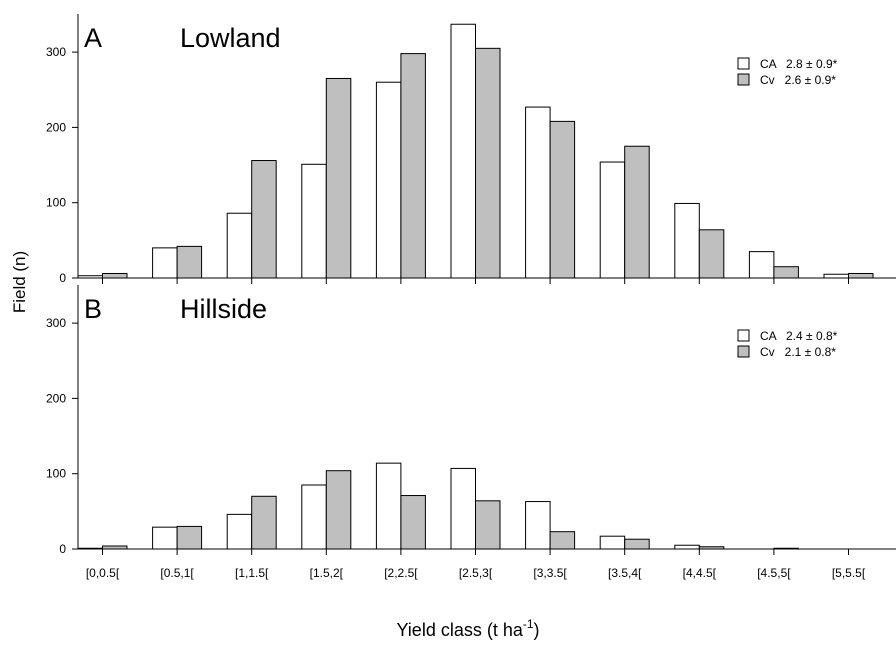 Image resolution: width=896 pixels, height=647 pixels. Describe the element at coordinates (799, 64) in the screenshot. I see `legend-label-ca: CA 2.8 ± 0.9*` at that location.